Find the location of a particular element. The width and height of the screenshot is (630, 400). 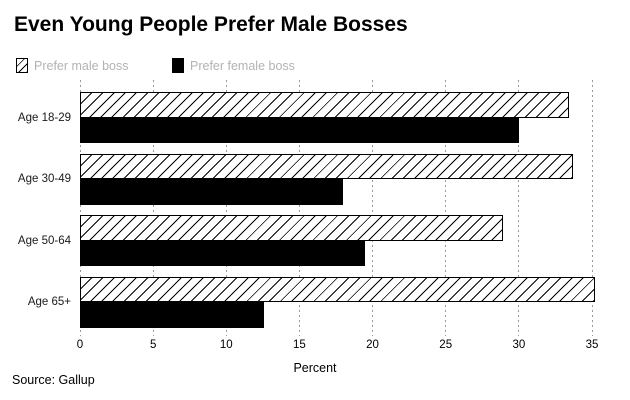

x-tick-label-30: 30 is located at coordinates (519, 345).